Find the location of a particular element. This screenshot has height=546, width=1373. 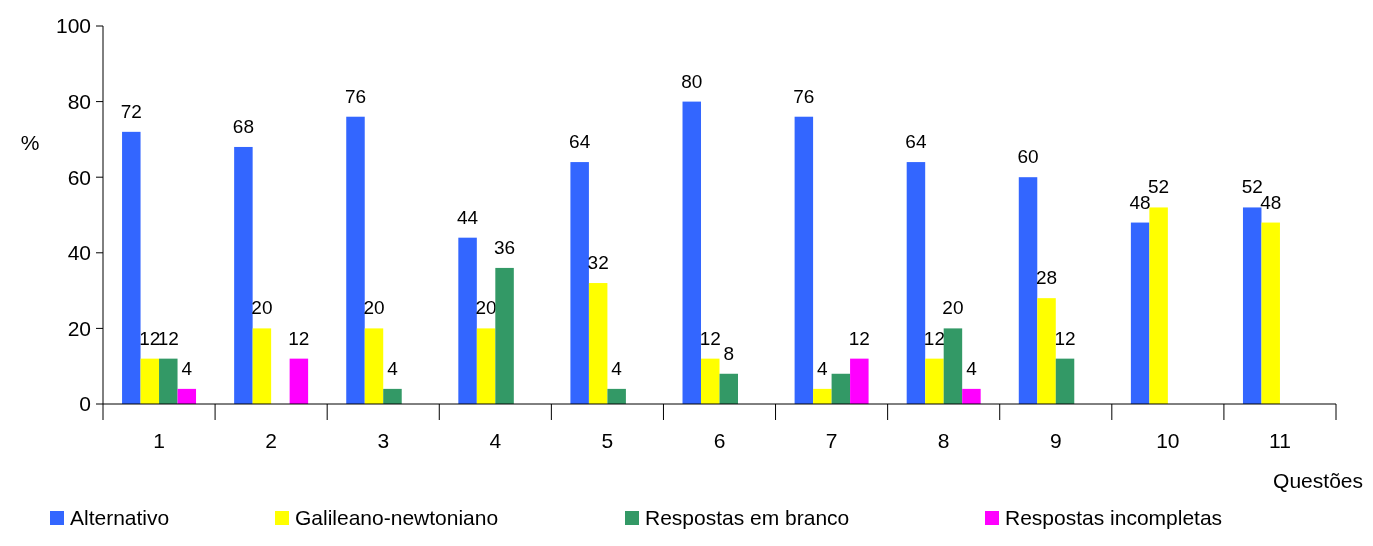

legend-label: Alternativo is located at coordinates (120, 518).